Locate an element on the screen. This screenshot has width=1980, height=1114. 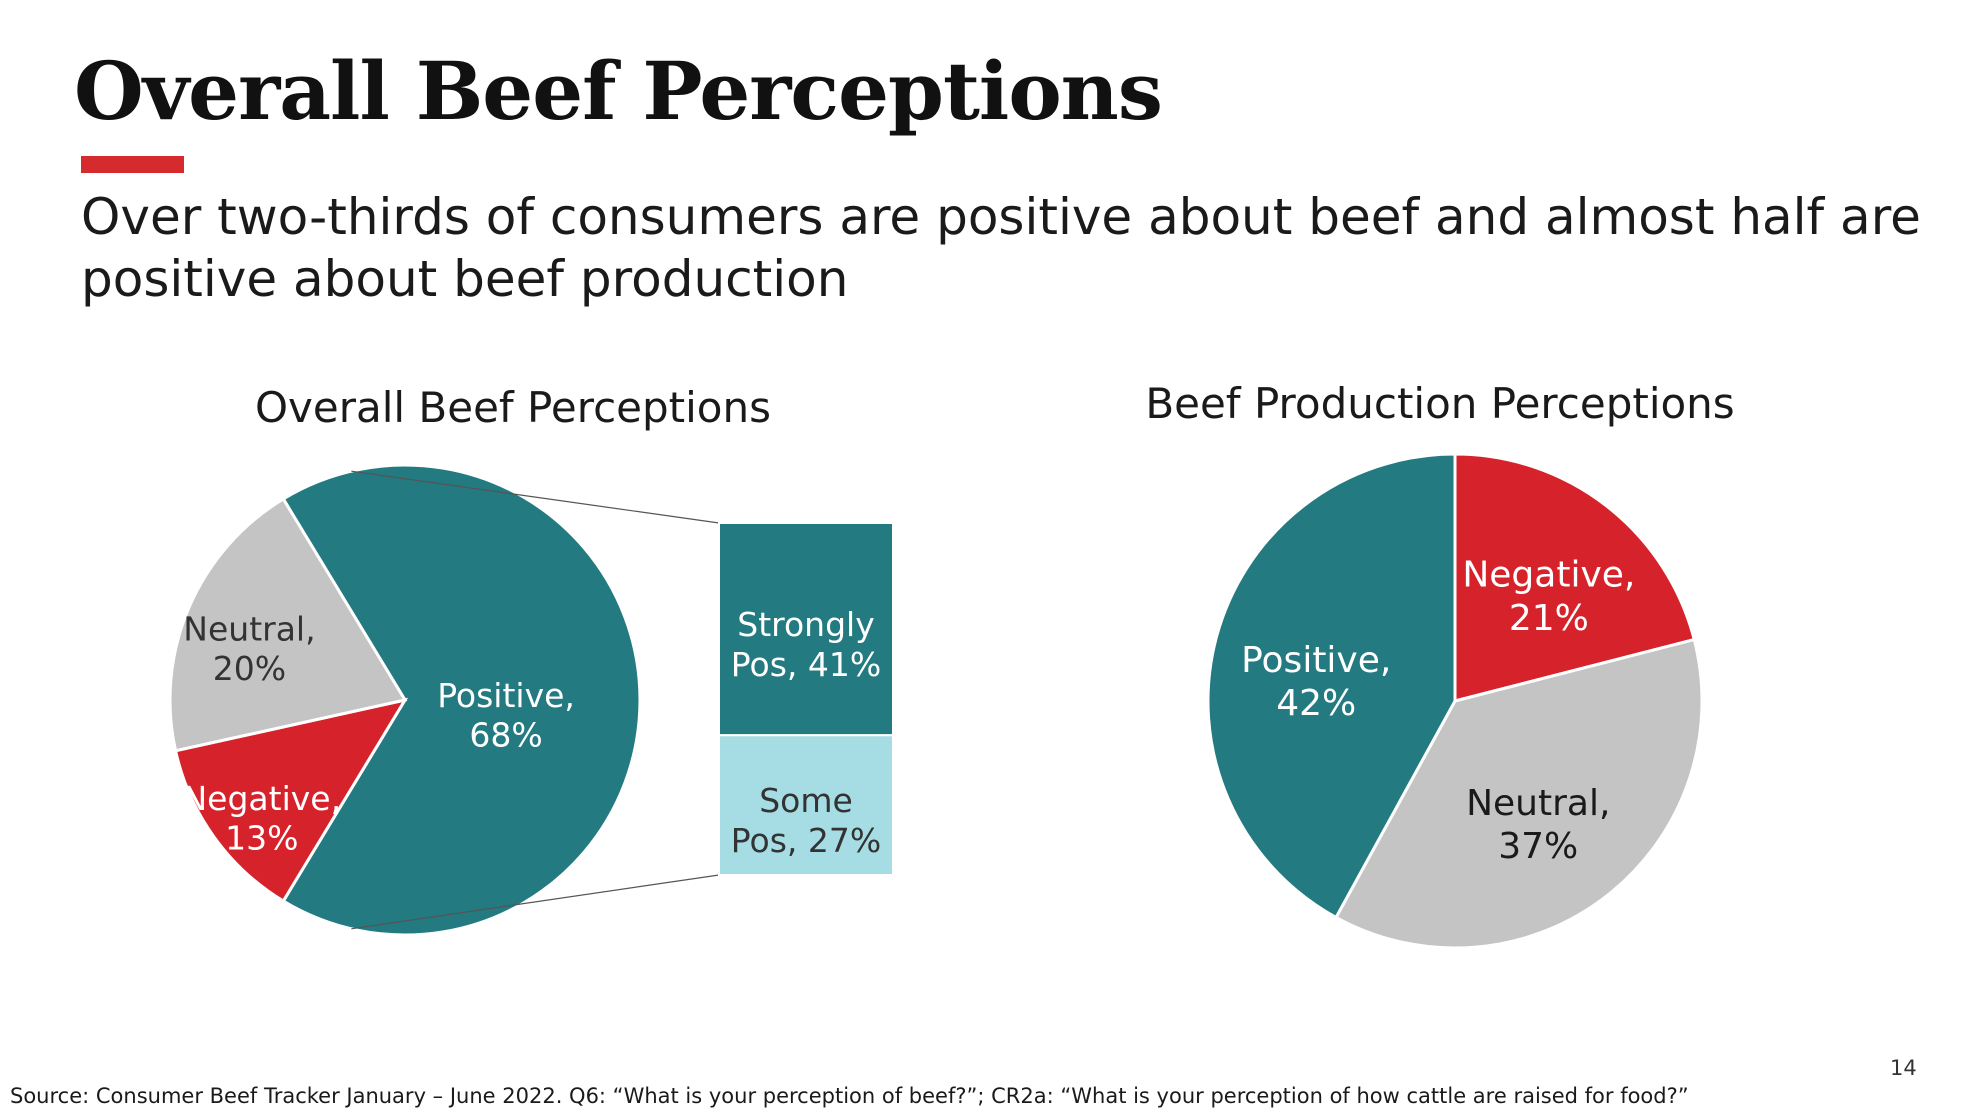
connector-top is located at coordinates (535, 497).